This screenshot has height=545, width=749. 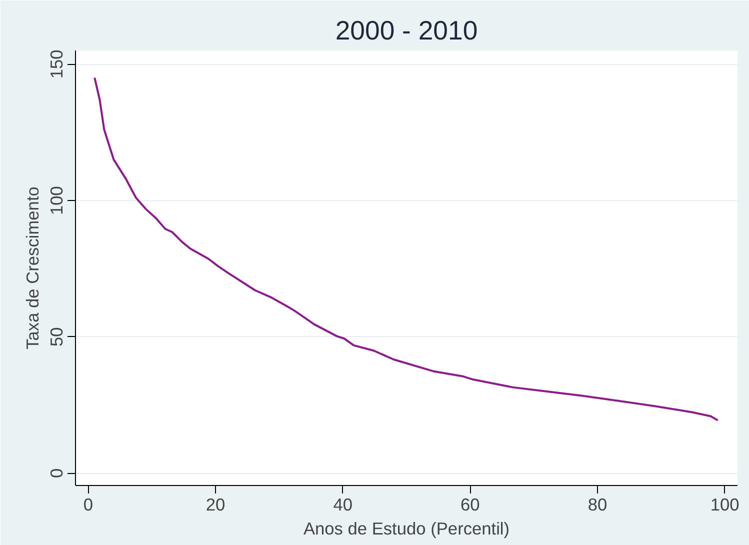 I want to click on x-tick-label: 20, so click(x=216, y=504).